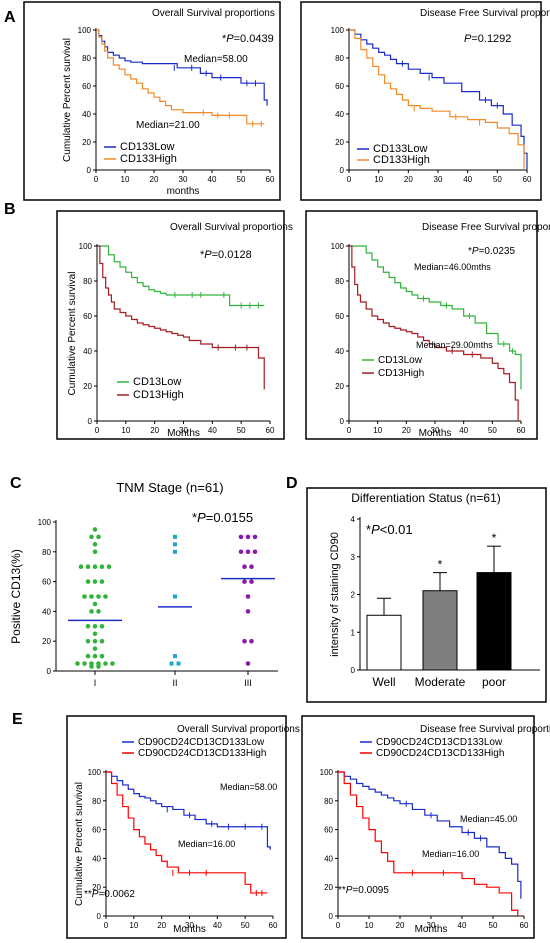 Image resolution: width=550 pixels, height=943 pixels. What do you see at coordinates (183, 430) in the screenshot?
I see `b1-xtick-label: 30` at bounding box center [183, 430].